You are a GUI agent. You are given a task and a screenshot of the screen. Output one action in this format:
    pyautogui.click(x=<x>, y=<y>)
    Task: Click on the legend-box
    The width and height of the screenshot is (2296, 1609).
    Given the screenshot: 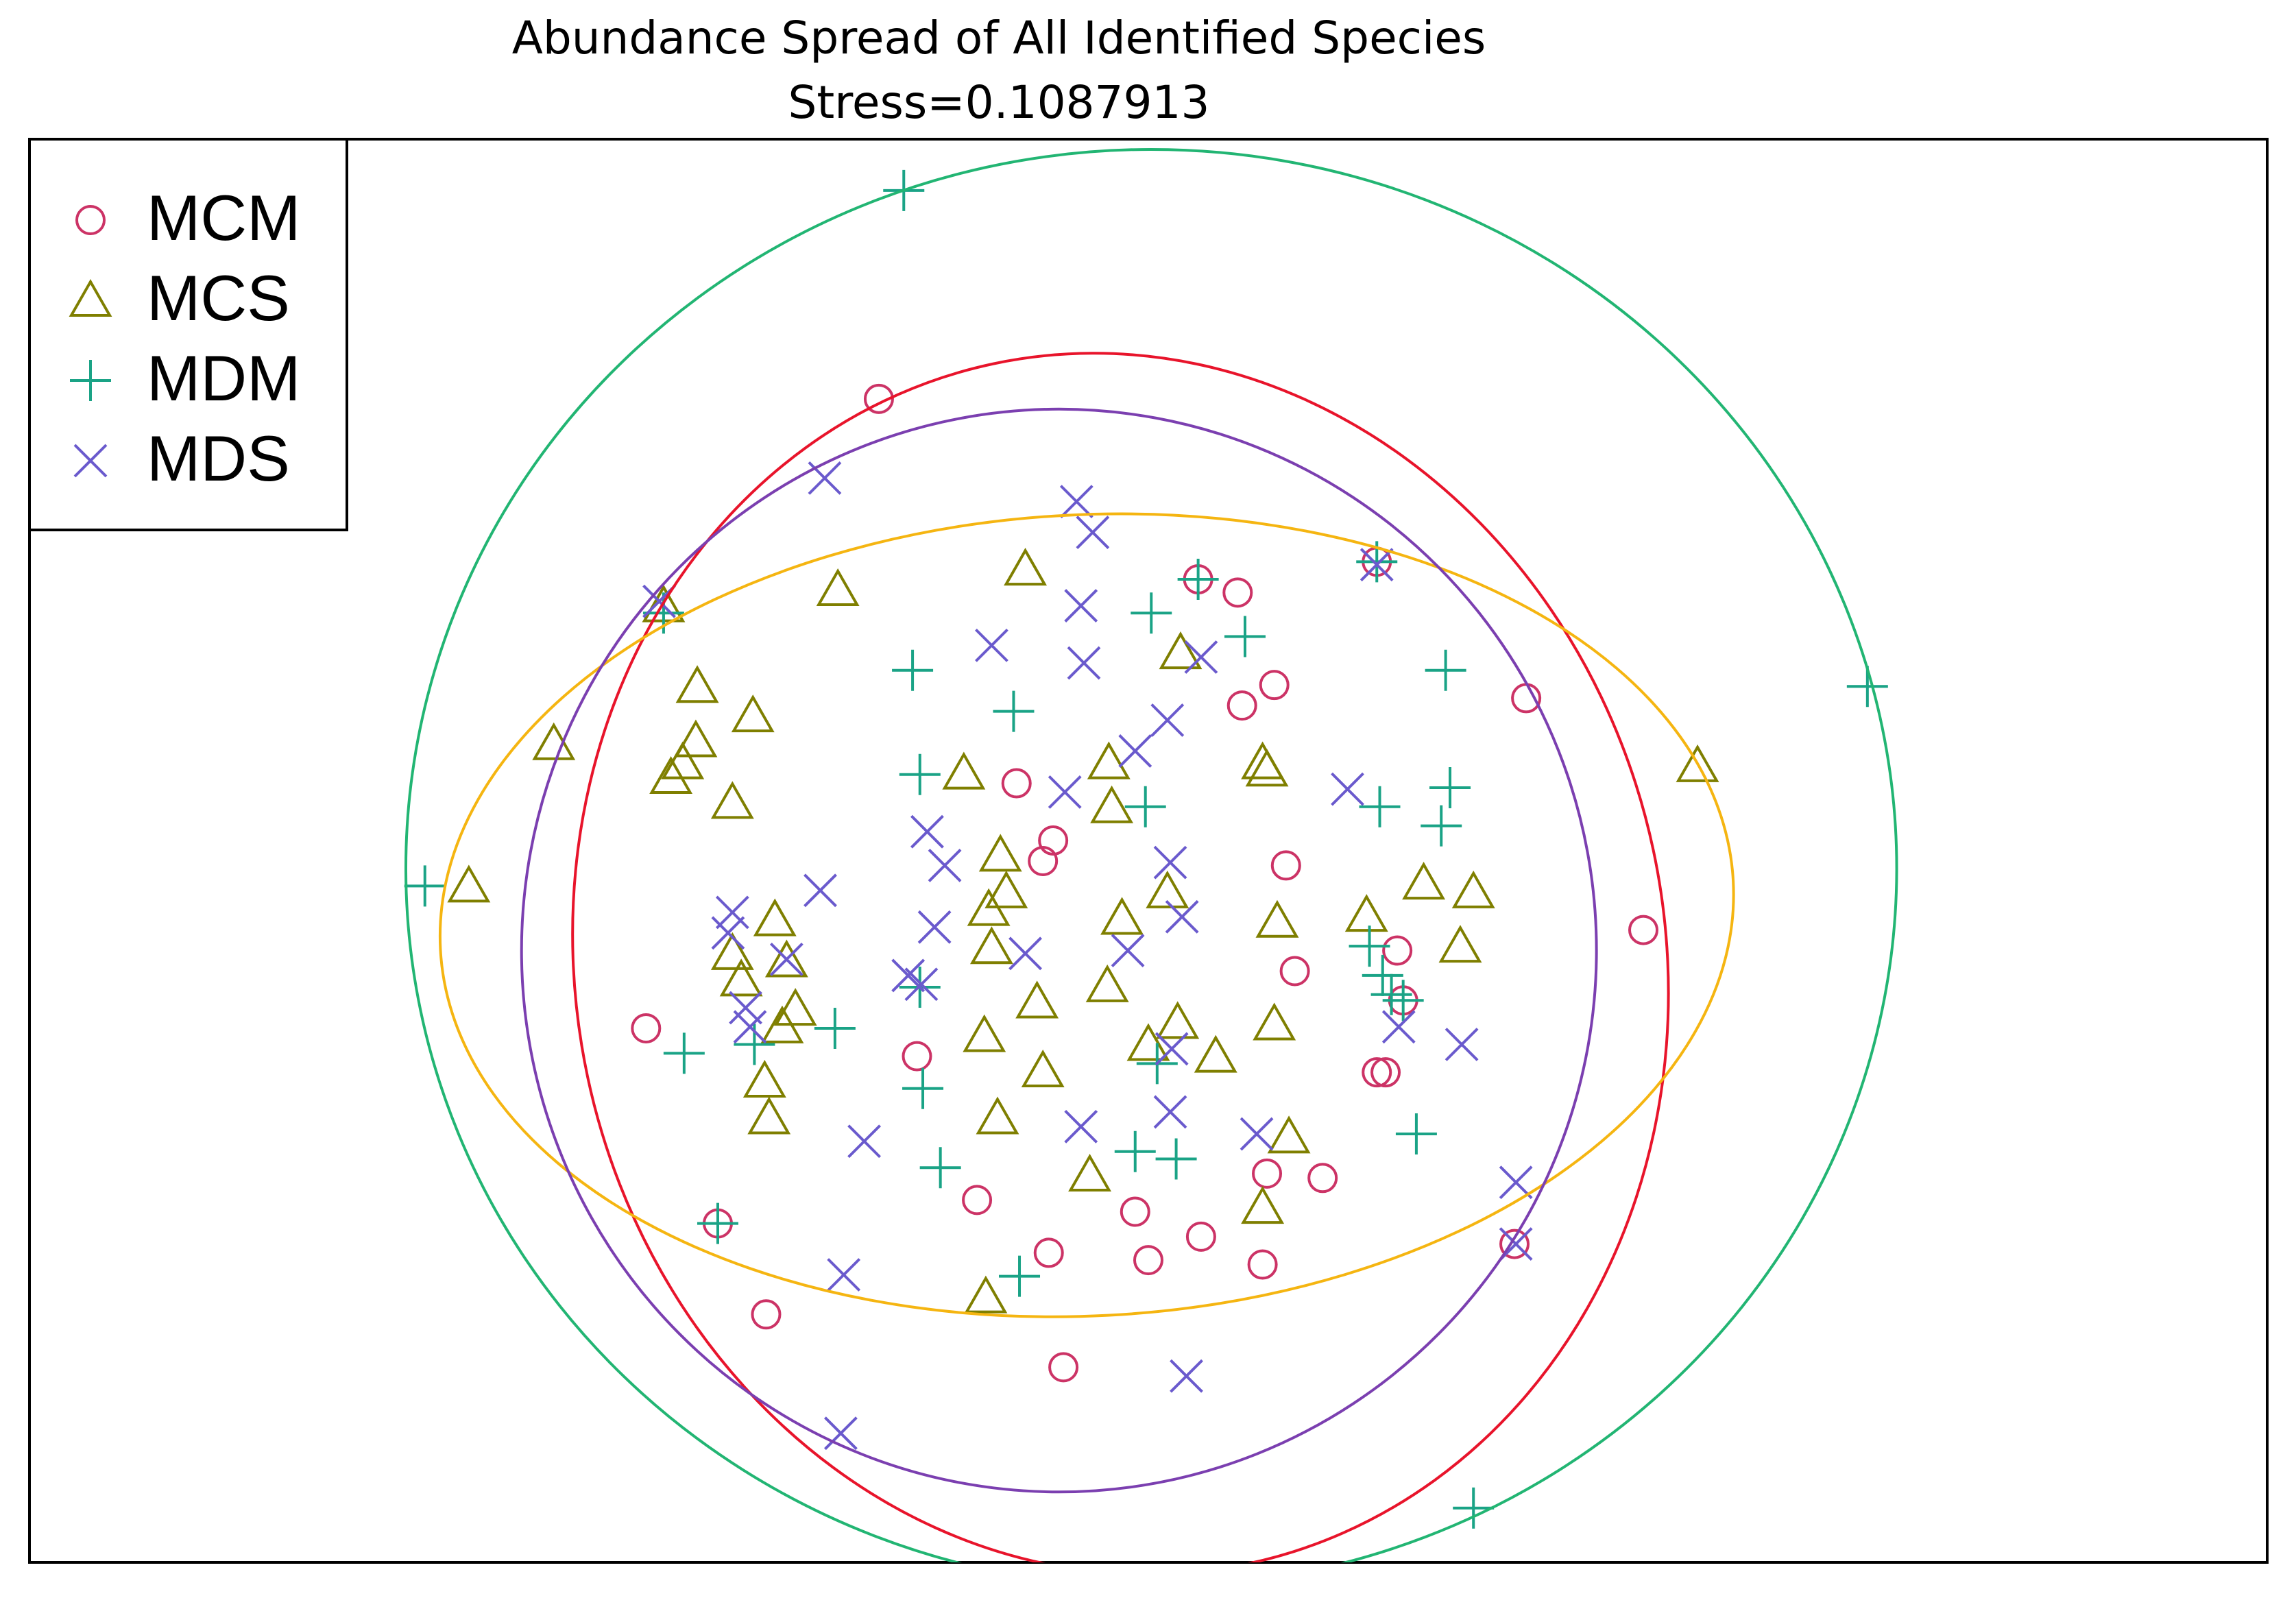 What is the action you would take?
    pyautogui.click(x=188, y=335)
    